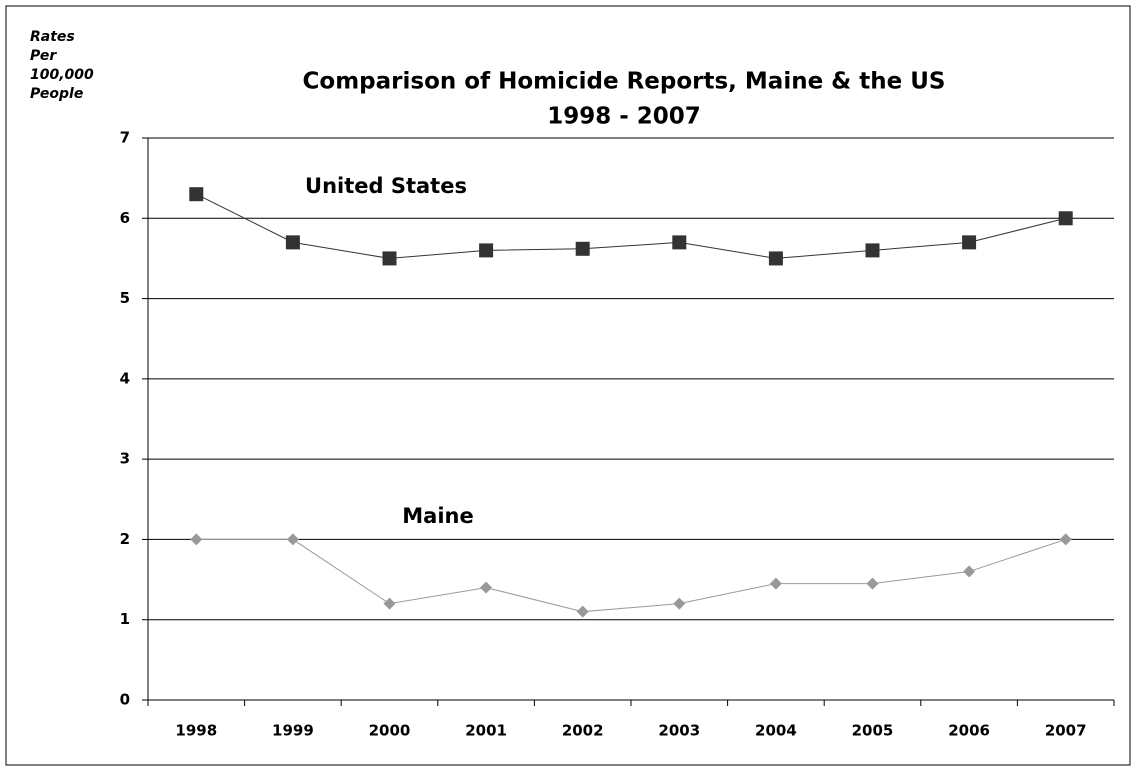 This screenshot has width=1137, height=773. What do you see at coordinates (1066, 731) in the screenshot?
I see `x-tick-label: 2007` at bounding box center [1066, 731].